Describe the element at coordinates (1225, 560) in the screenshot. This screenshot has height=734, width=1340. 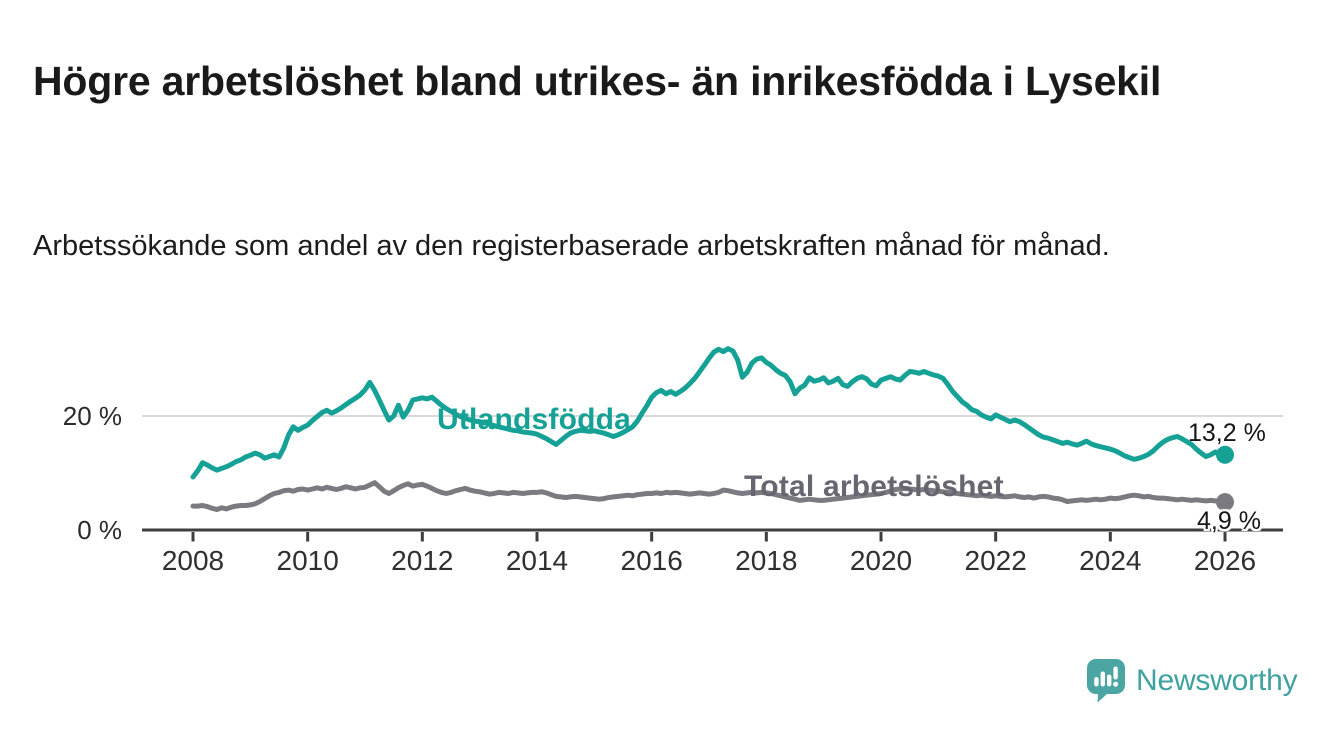
I see `x-axis-label: 2026` at that location.